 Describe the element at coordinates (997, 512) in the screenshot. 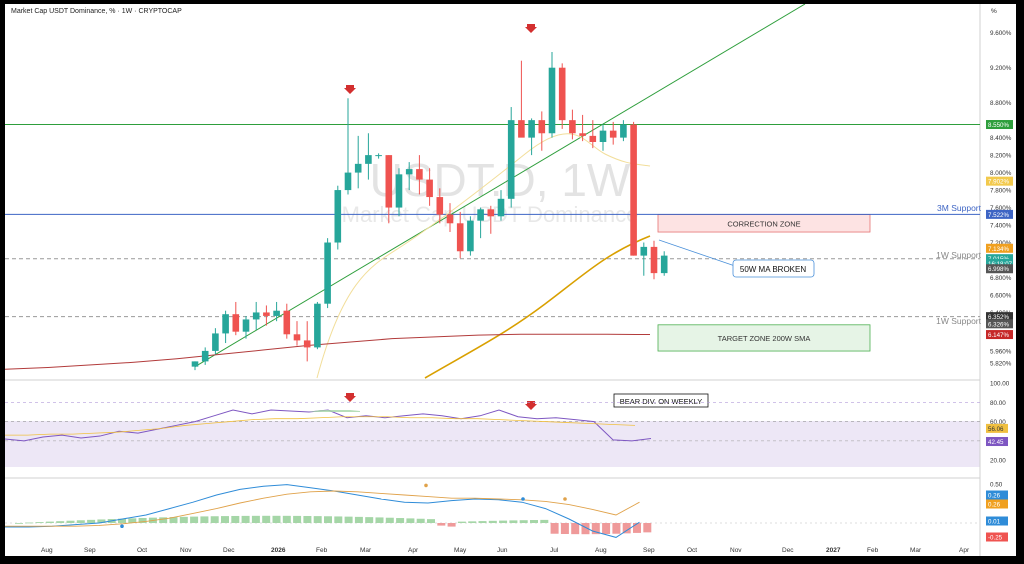

I see `macd-axis: 0.500.000.260.260.01-0.25` at that location.